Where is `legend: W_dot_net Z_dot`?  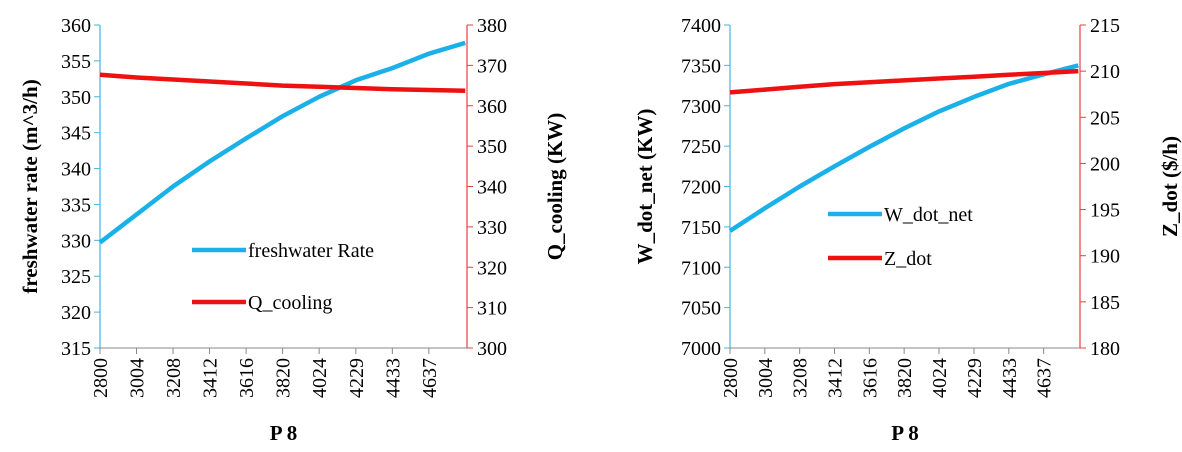 legend: W_dot_net Z_dot is located at coordinates (900, 237).